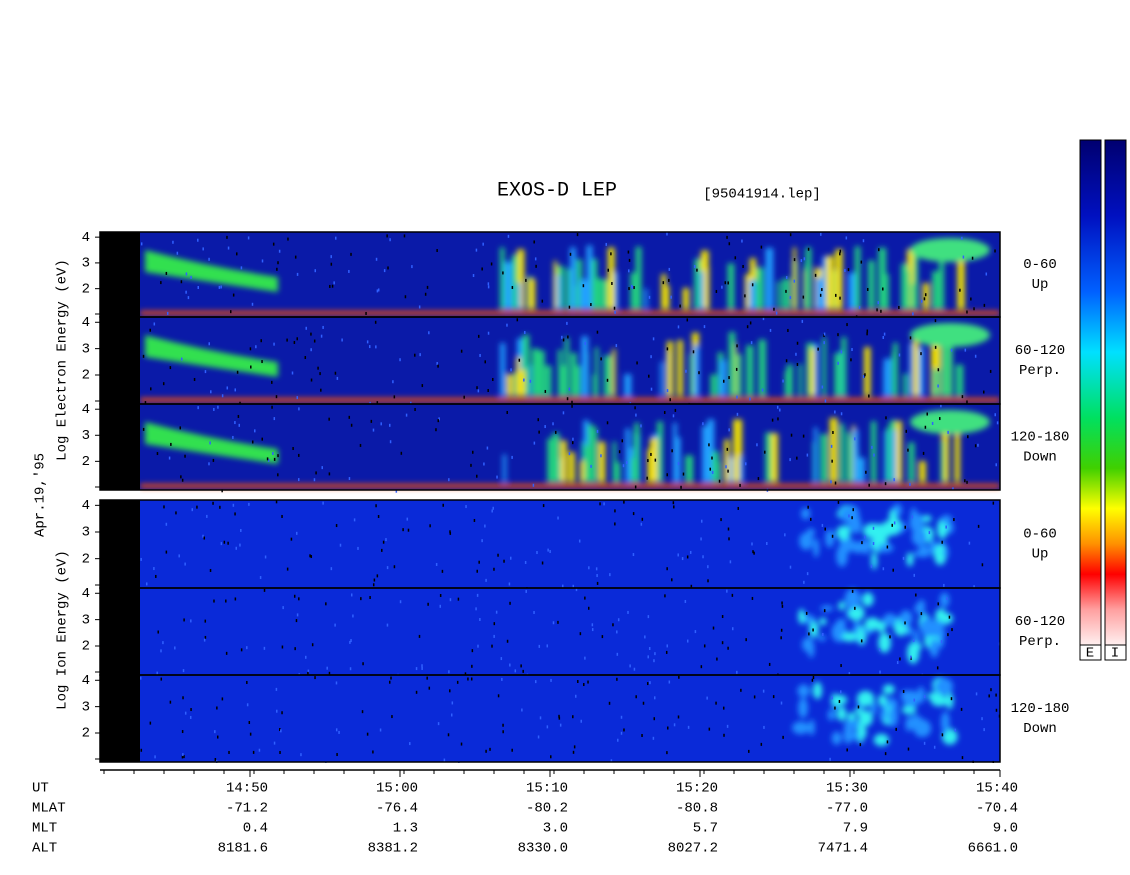 The height and width of the screenshot is (875, 1130). What do you see at coordinates (211, 356) in the screenshot?
I see `electron-band` at bounding box center [211, 356].